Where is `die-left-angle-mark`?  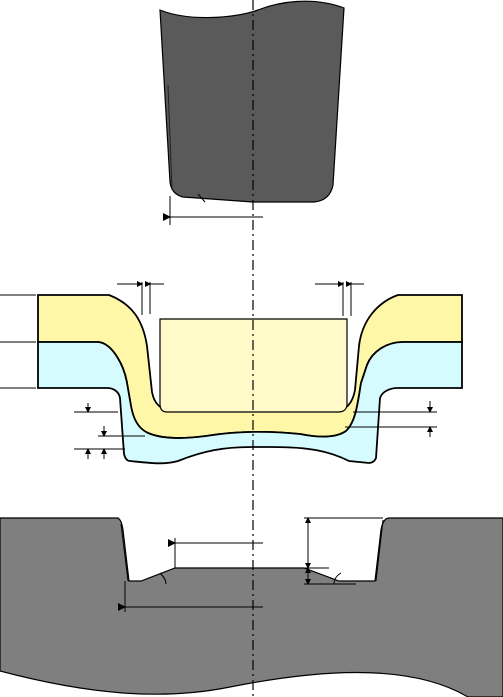
die-left-angle-mark is located at coordinates (163, 578).